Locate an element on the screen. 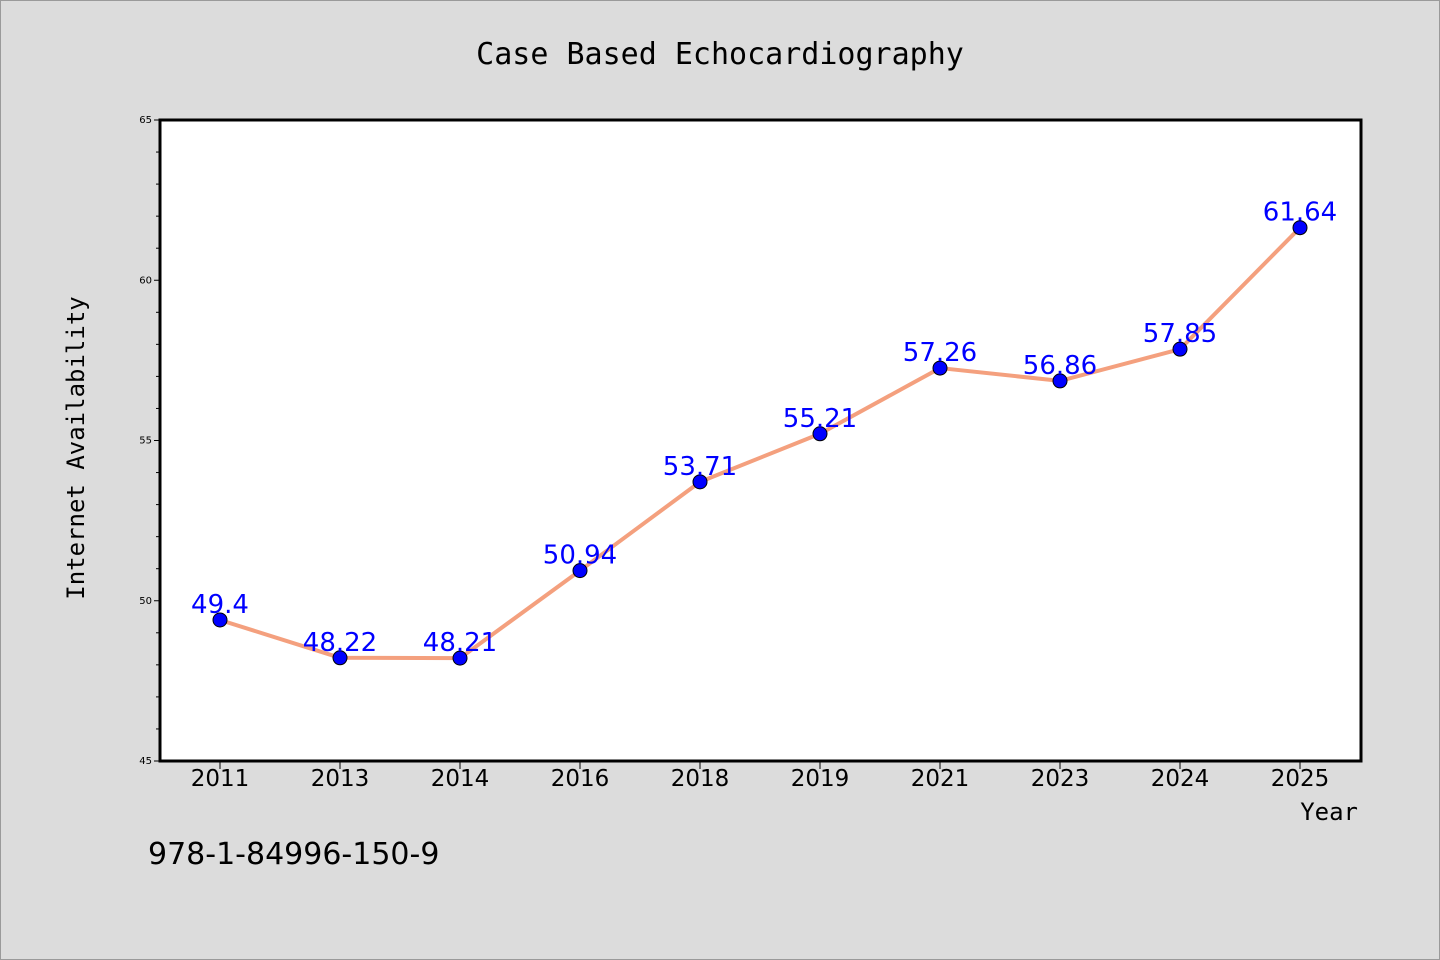 The height and width of the screenshot is (960, 1440). y-tick-label: 55 is located at coordinates (145, 441).